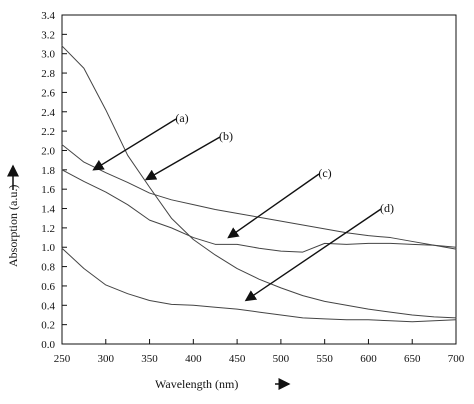 This screenshot has width=474, height=404. Describe the element at coordinates (48, 113) in the screenshot. I see `y-tick-label: 2.4` at that location.